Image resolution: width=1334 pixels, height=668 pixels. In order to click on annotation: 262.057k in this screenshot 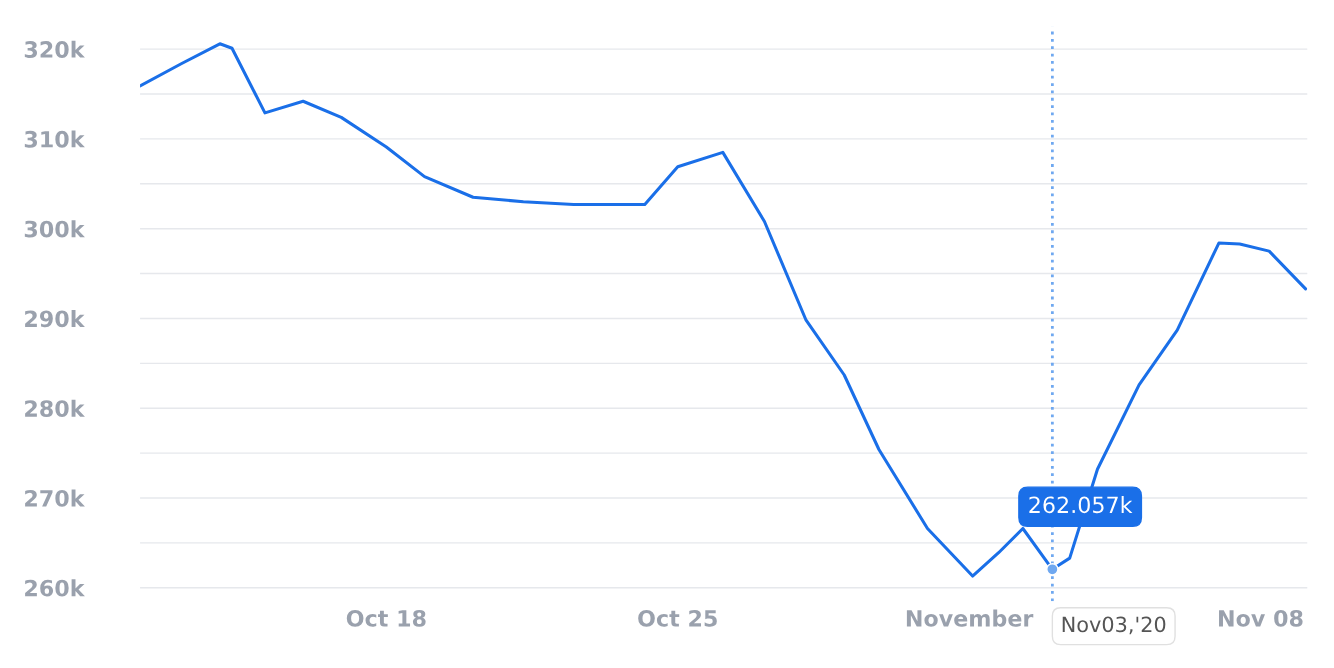, I will do `click(1081, 505)`.